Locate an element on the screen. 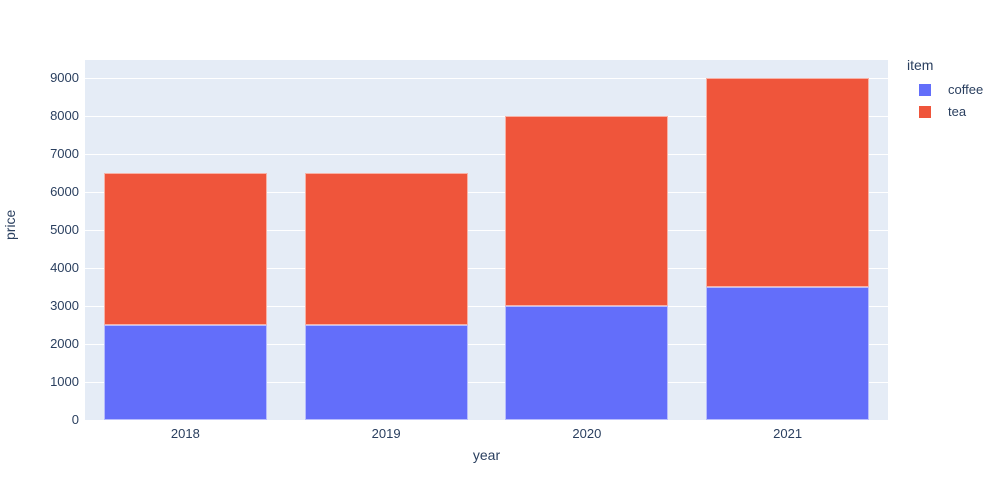  bar-segment-tea-2020 is located at coordinates (586, 211).